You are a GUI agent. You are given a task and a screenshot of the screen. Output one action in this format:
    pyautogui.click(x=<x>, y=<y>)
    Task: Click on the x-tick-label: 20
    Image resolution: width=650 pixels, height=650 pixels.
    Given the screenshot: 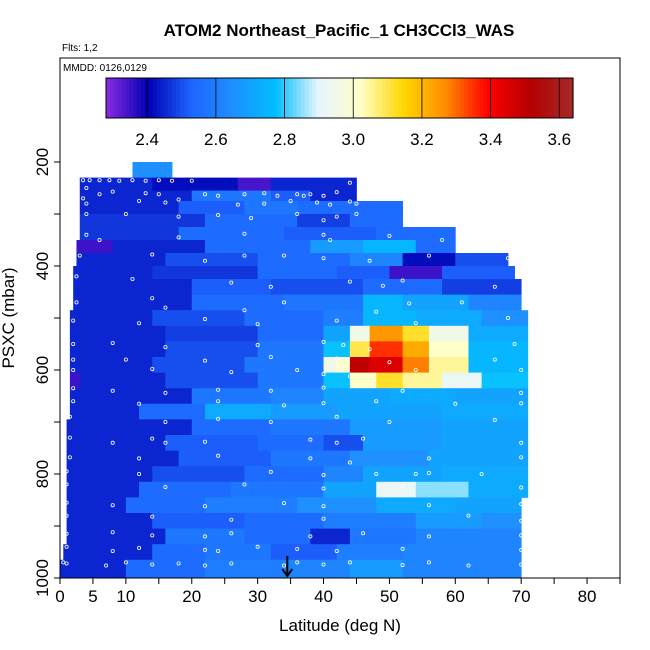 What is the action you would take?
    pyautogui.click(x=191, y=596)
    